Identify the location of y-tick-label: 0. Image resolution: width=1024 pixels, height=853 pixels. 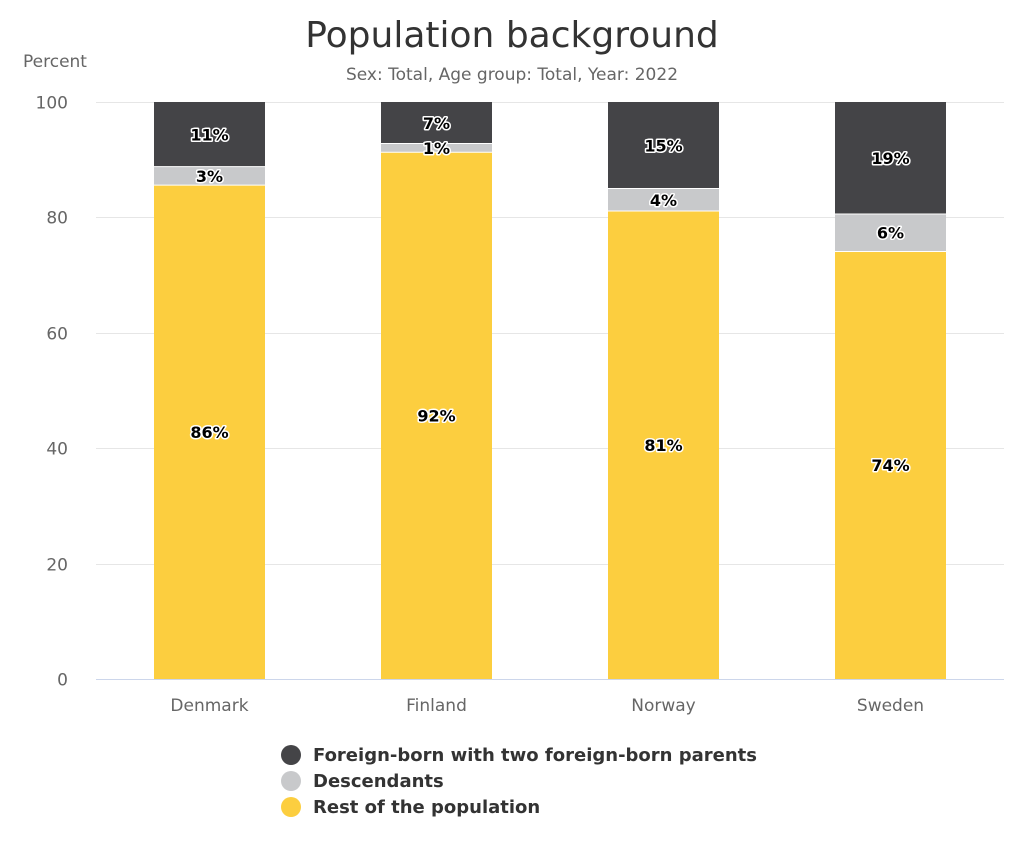
(62, 681).